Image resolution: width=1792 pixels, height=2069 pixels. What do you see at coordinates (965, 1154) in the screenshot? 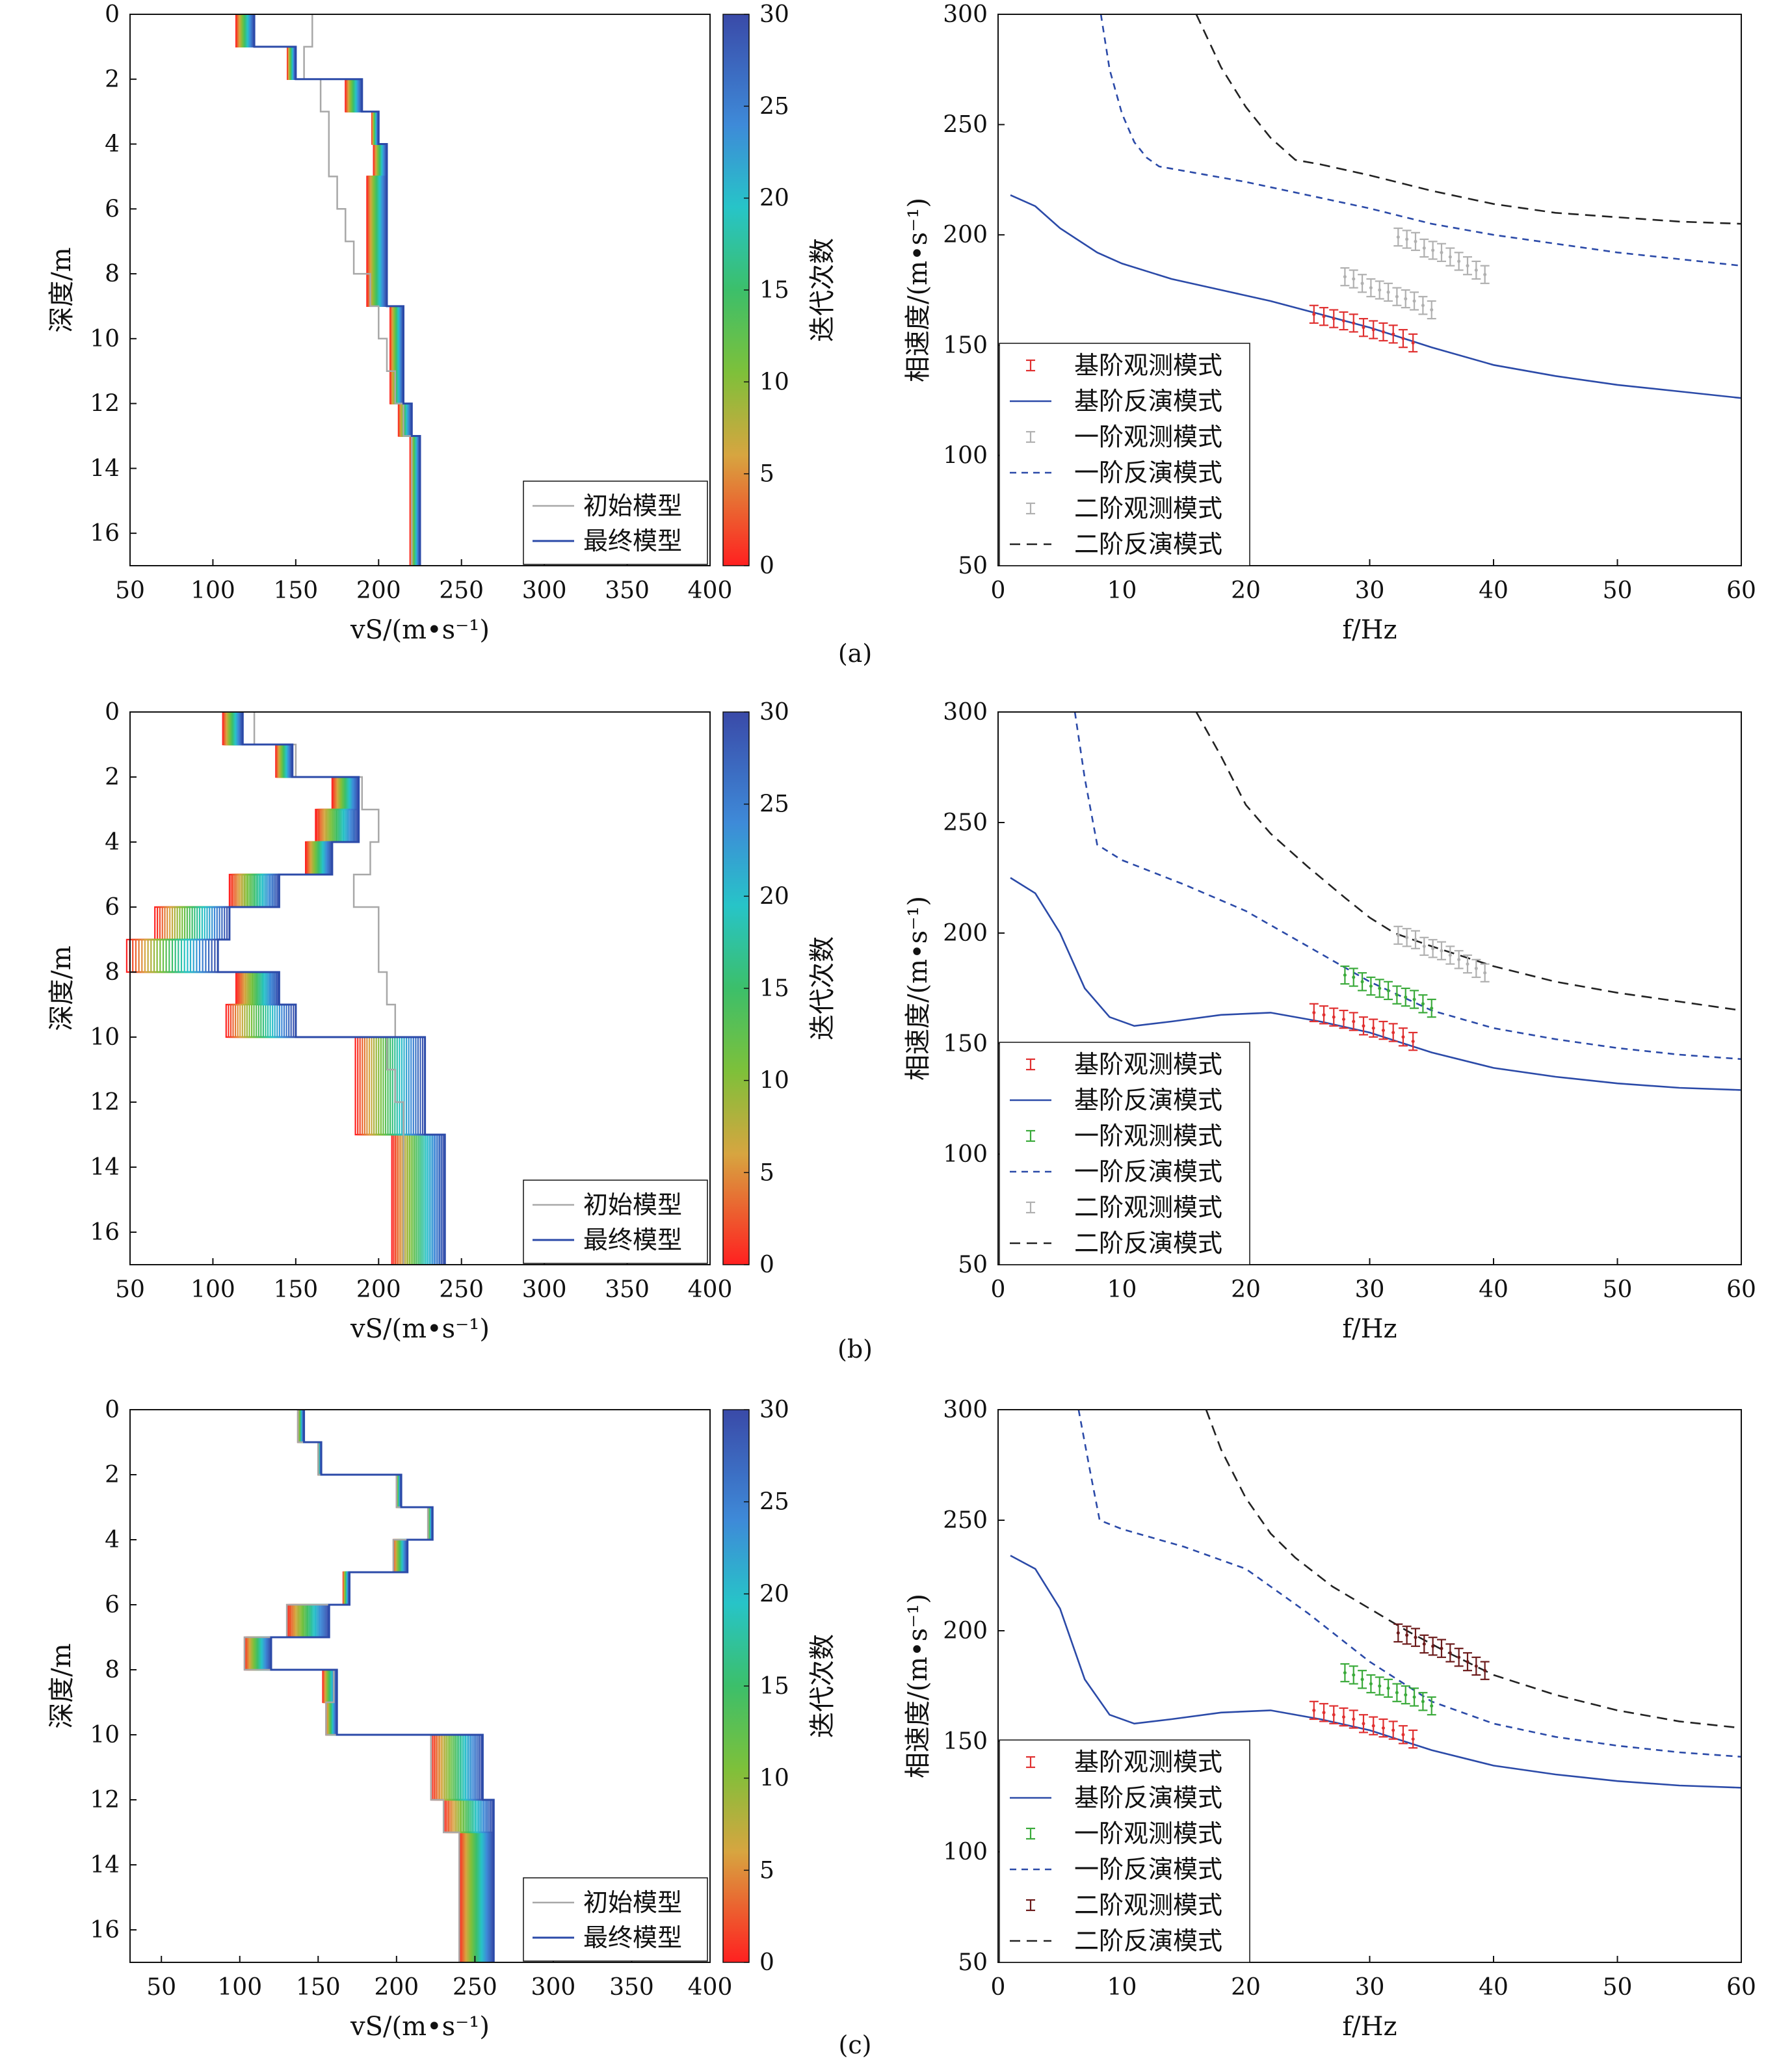
I see `y-tick-label: 100` at bounding box center [965, 1154].